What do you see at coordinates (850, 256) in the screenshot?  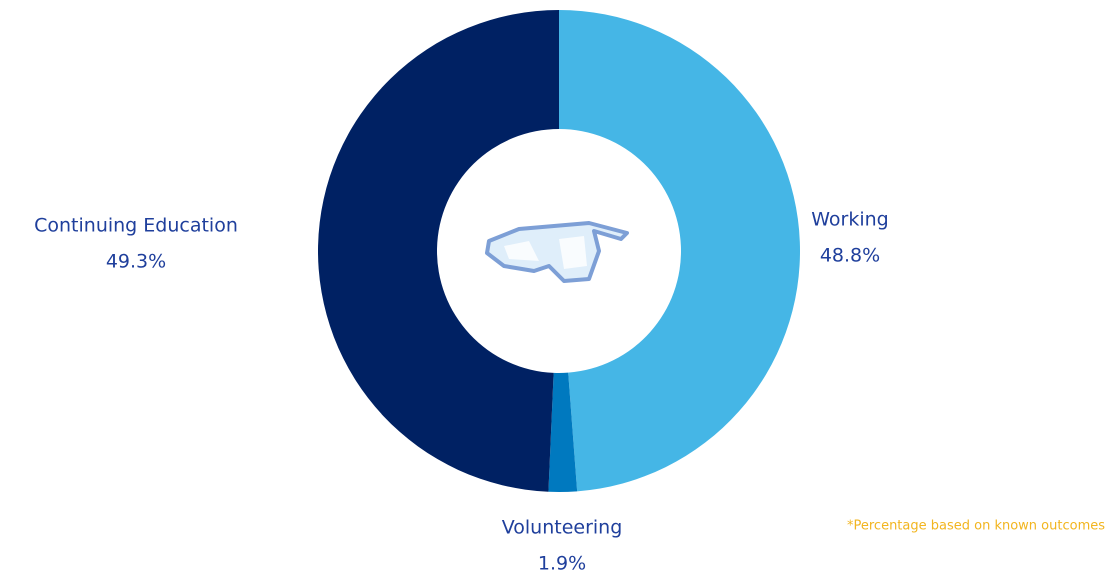 I see `value-label: 48.8%` at bounding box center [850, 256].